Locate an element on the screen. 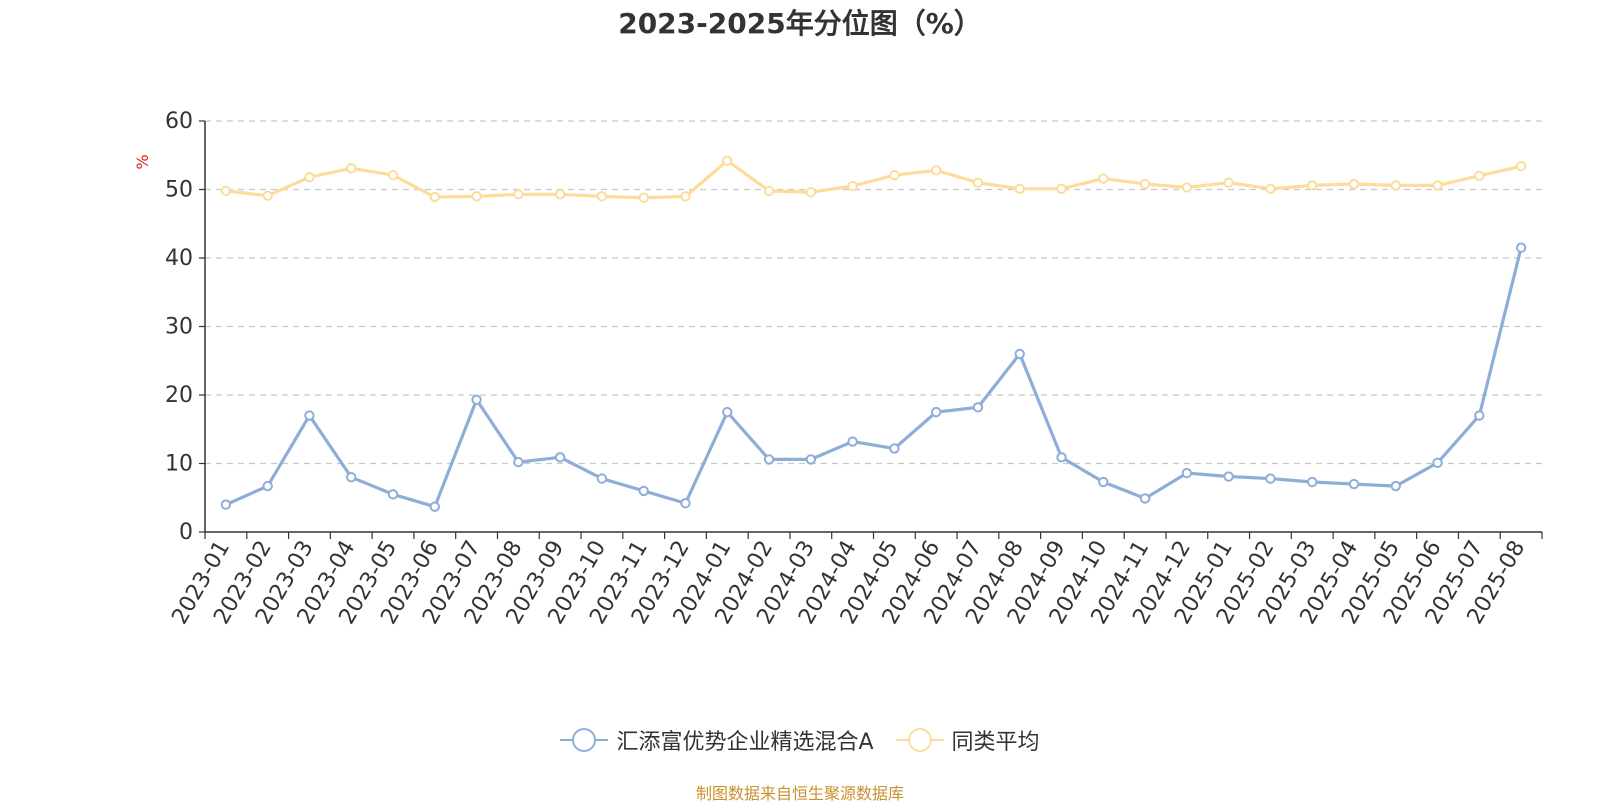  y-tick-label: 50 is located at coordinates (179, 190).